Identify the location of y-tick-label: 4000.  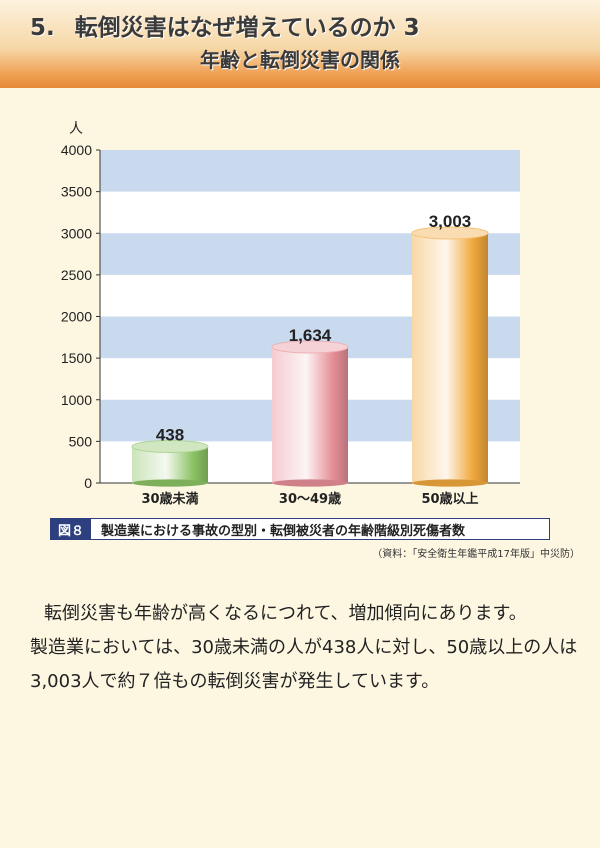
(76, 150).